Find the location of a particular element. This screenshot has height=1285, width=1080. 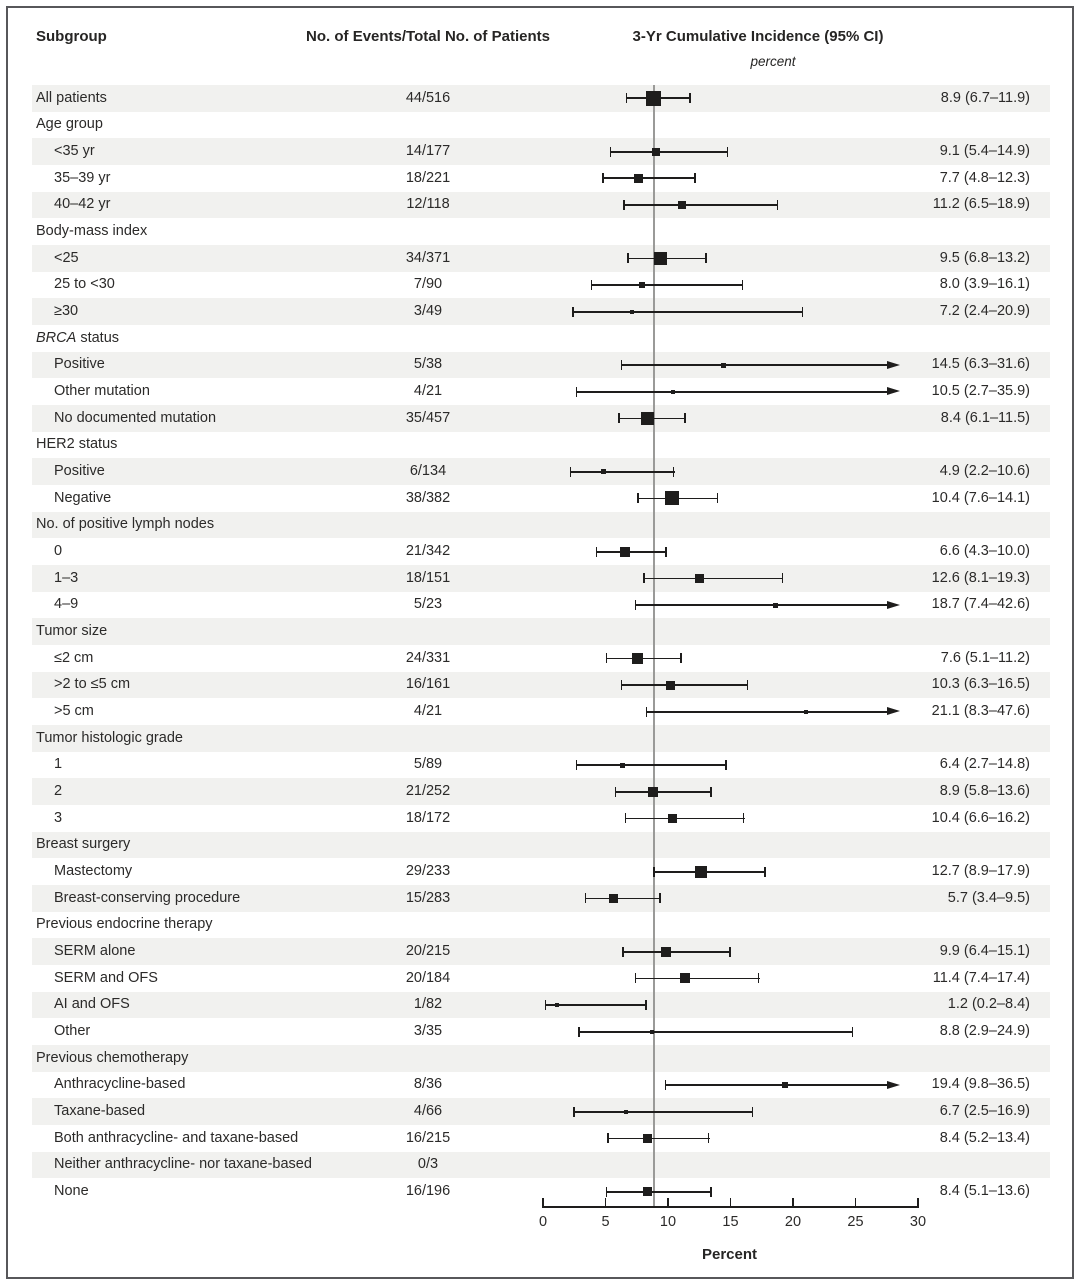

row-incidence-value: 18.7 (7.4–42.6) is located at coordinates (980, 604).